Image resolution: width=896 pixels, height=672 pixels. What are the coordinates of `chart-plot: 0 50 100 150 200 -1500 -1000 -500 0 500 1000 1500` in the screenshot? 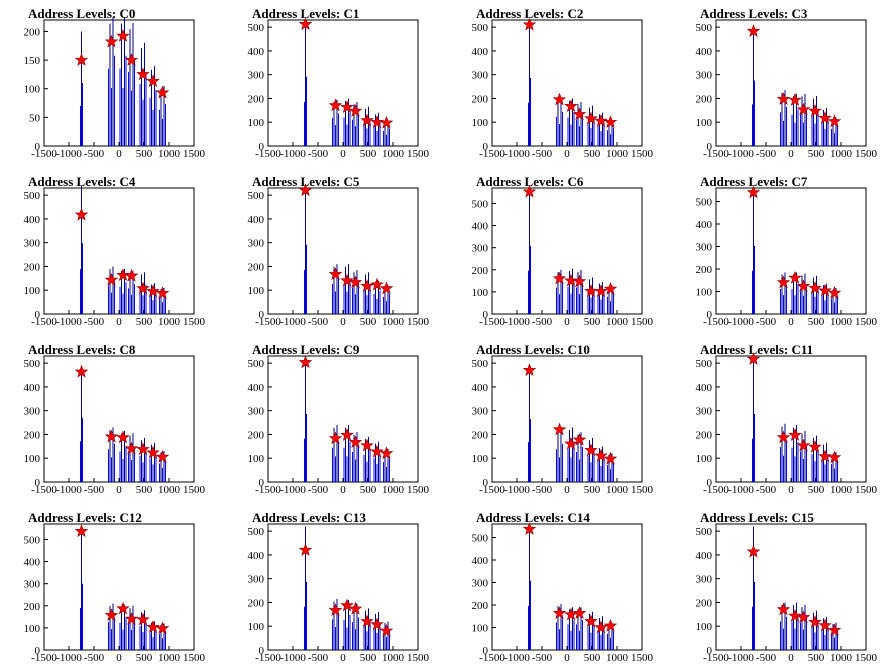 It's located at (115, 88).